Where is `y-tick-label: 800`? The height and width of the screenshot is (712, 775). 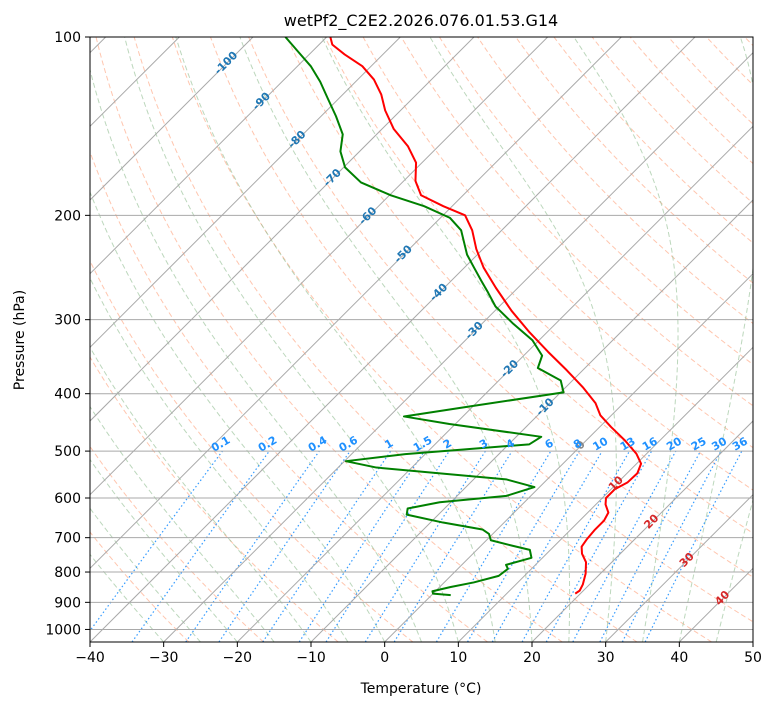 y-tick-label: 800 is located at coordinates (67, 573).